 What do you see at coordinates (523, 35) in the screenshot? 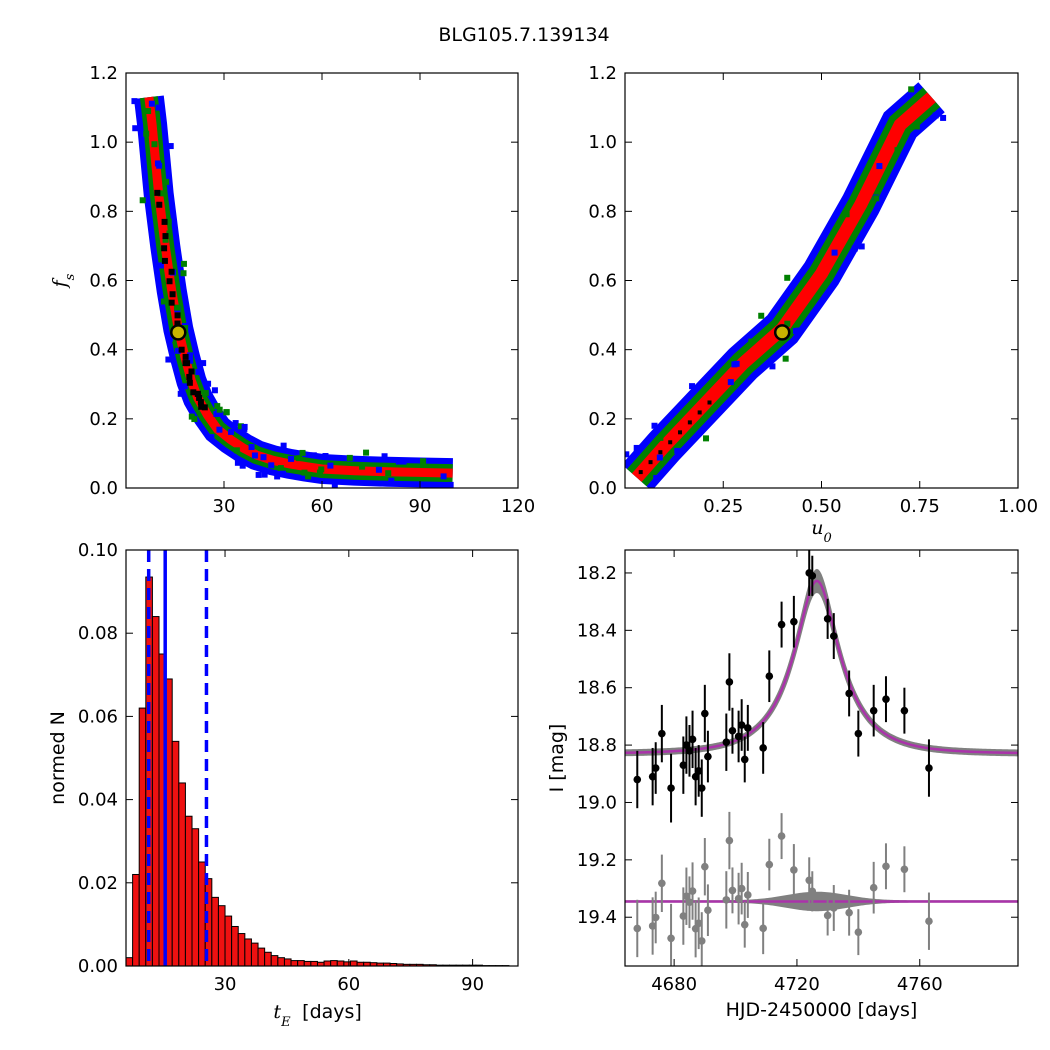
I see `figure-title: BLG105.7.139134` at bounding box center [523, 35].